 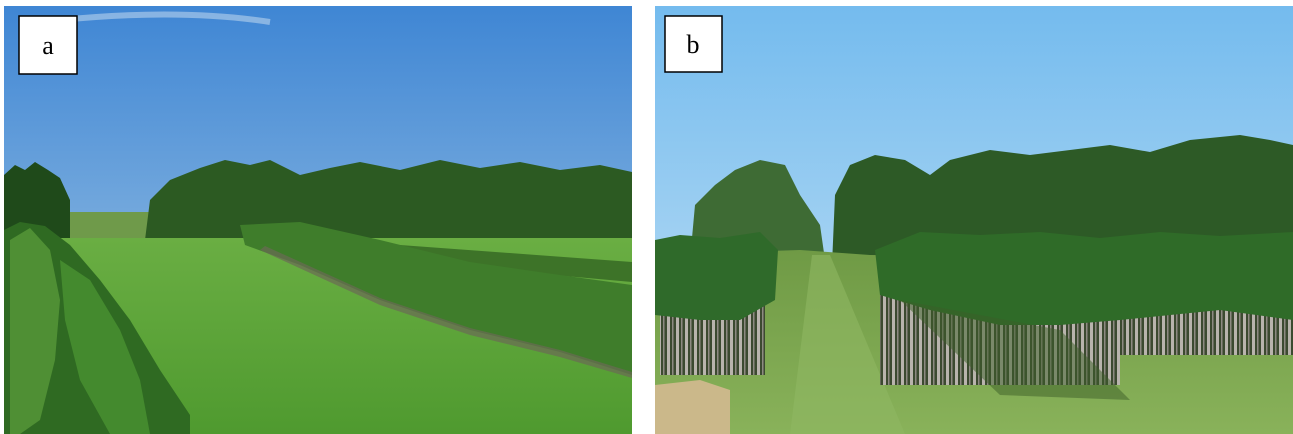 I want to click on panel-label: a, so click(x=48, y=45).